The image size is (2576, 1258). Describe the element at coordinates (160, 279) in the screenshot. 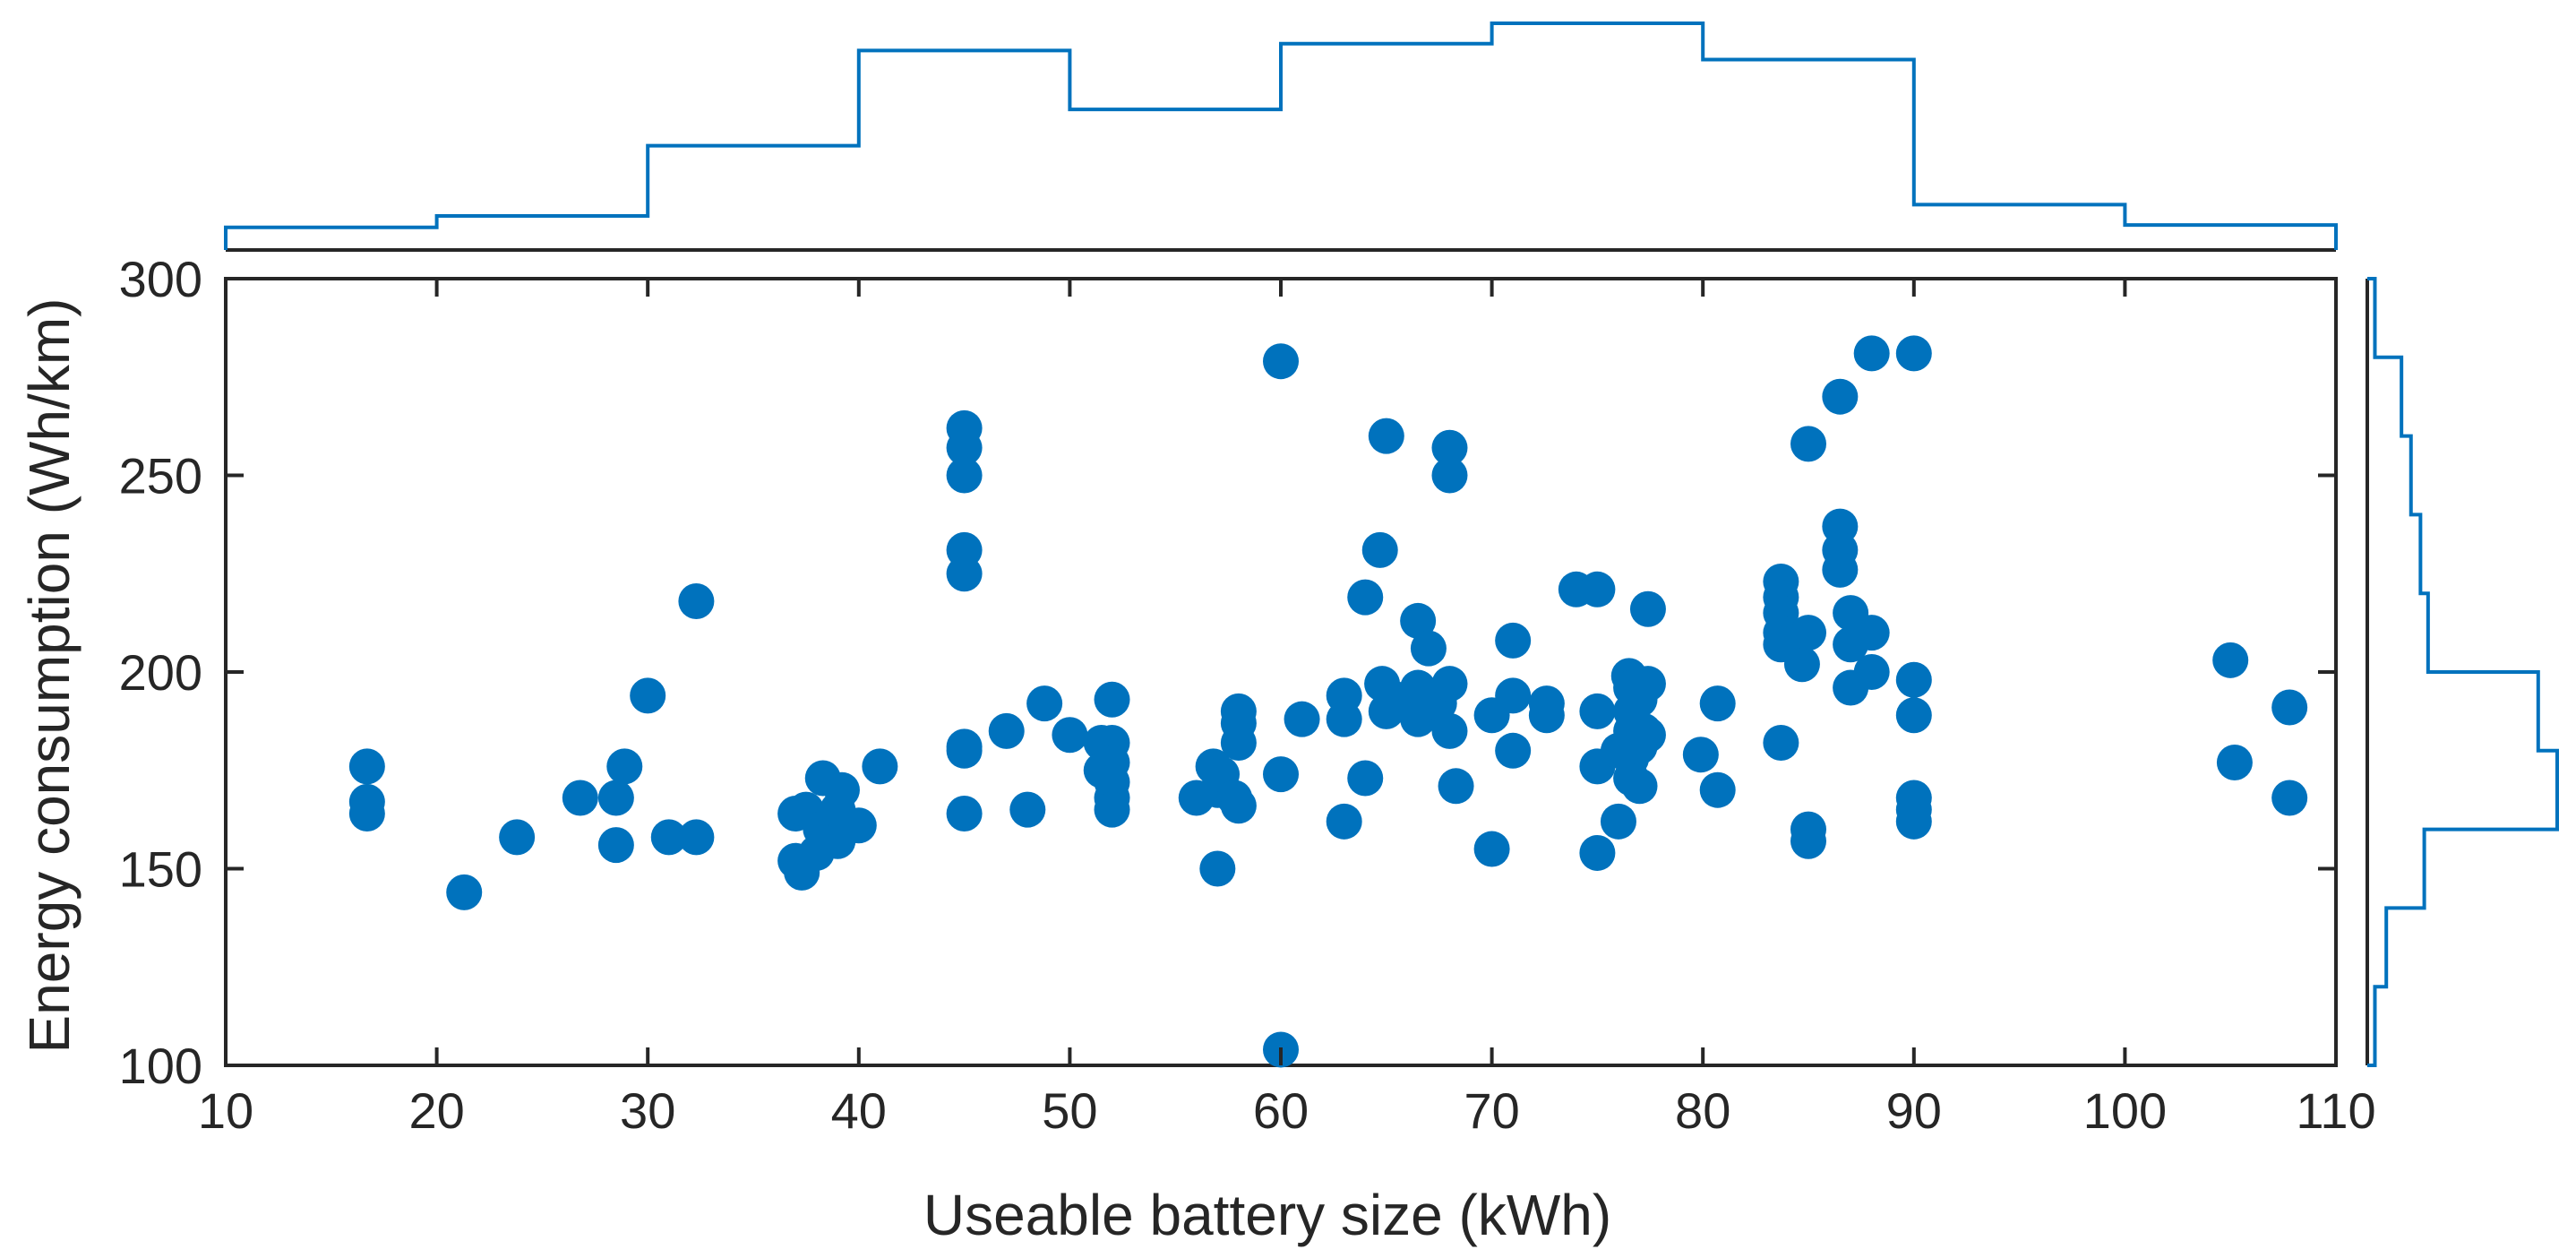

I see `y-tick-label: 300` at that location.